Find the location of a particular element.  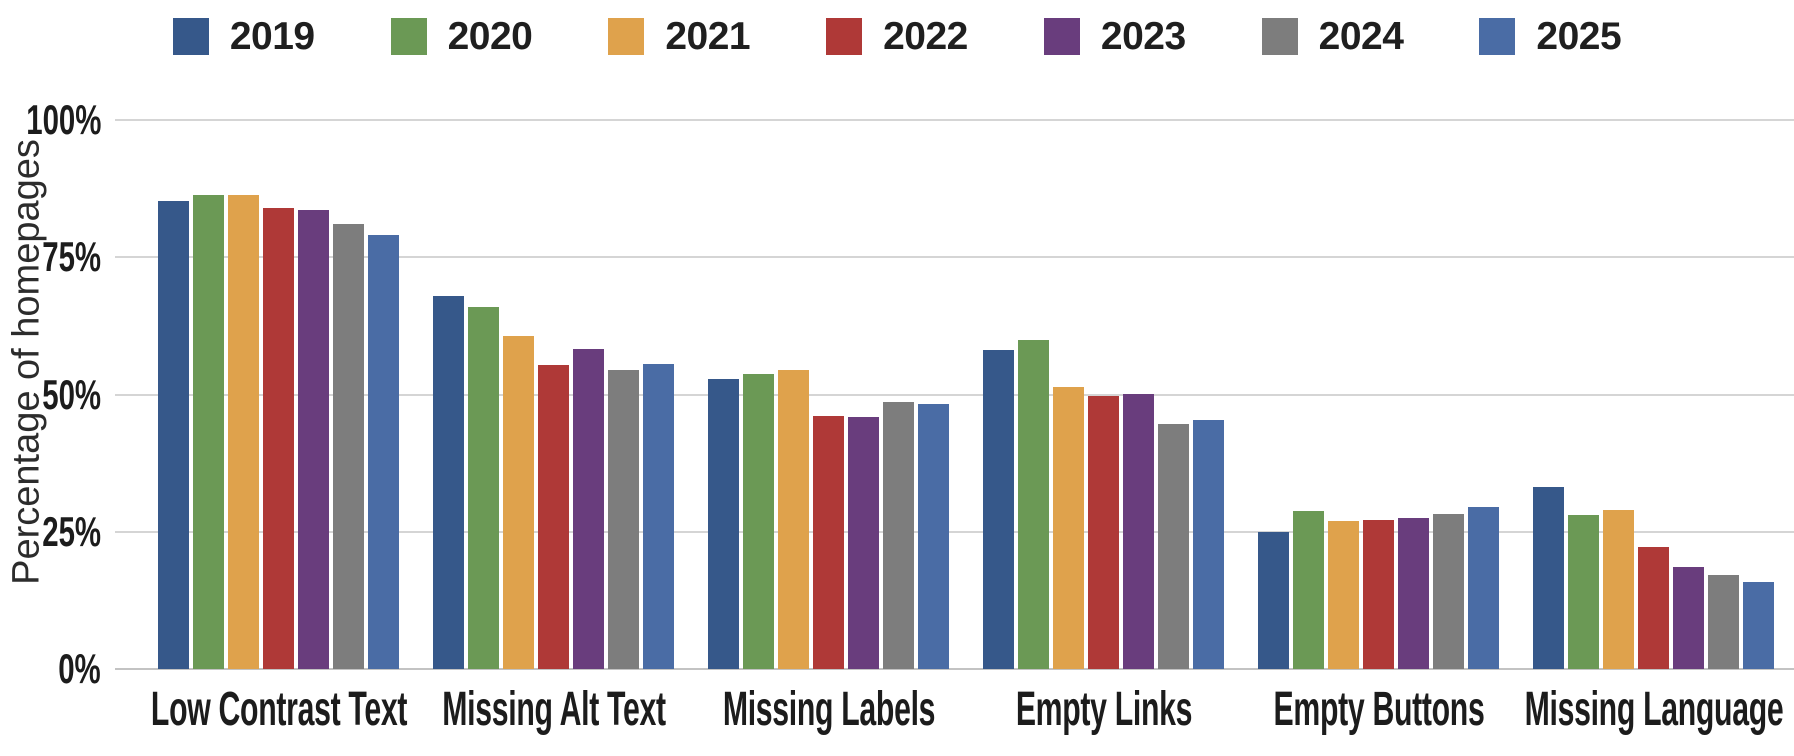

bar-group-low-contrast-text: Low Contrast Text is located at coordinates (278, 427).